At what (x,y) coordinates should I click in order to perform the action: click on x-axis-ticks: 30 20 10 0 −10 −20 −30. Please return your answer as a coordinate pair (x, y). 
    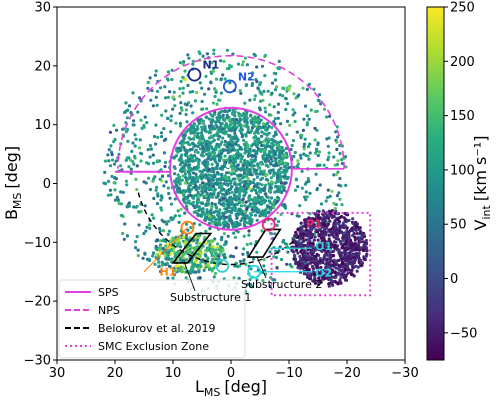
    Looking at the image, I should click on (234, 370).